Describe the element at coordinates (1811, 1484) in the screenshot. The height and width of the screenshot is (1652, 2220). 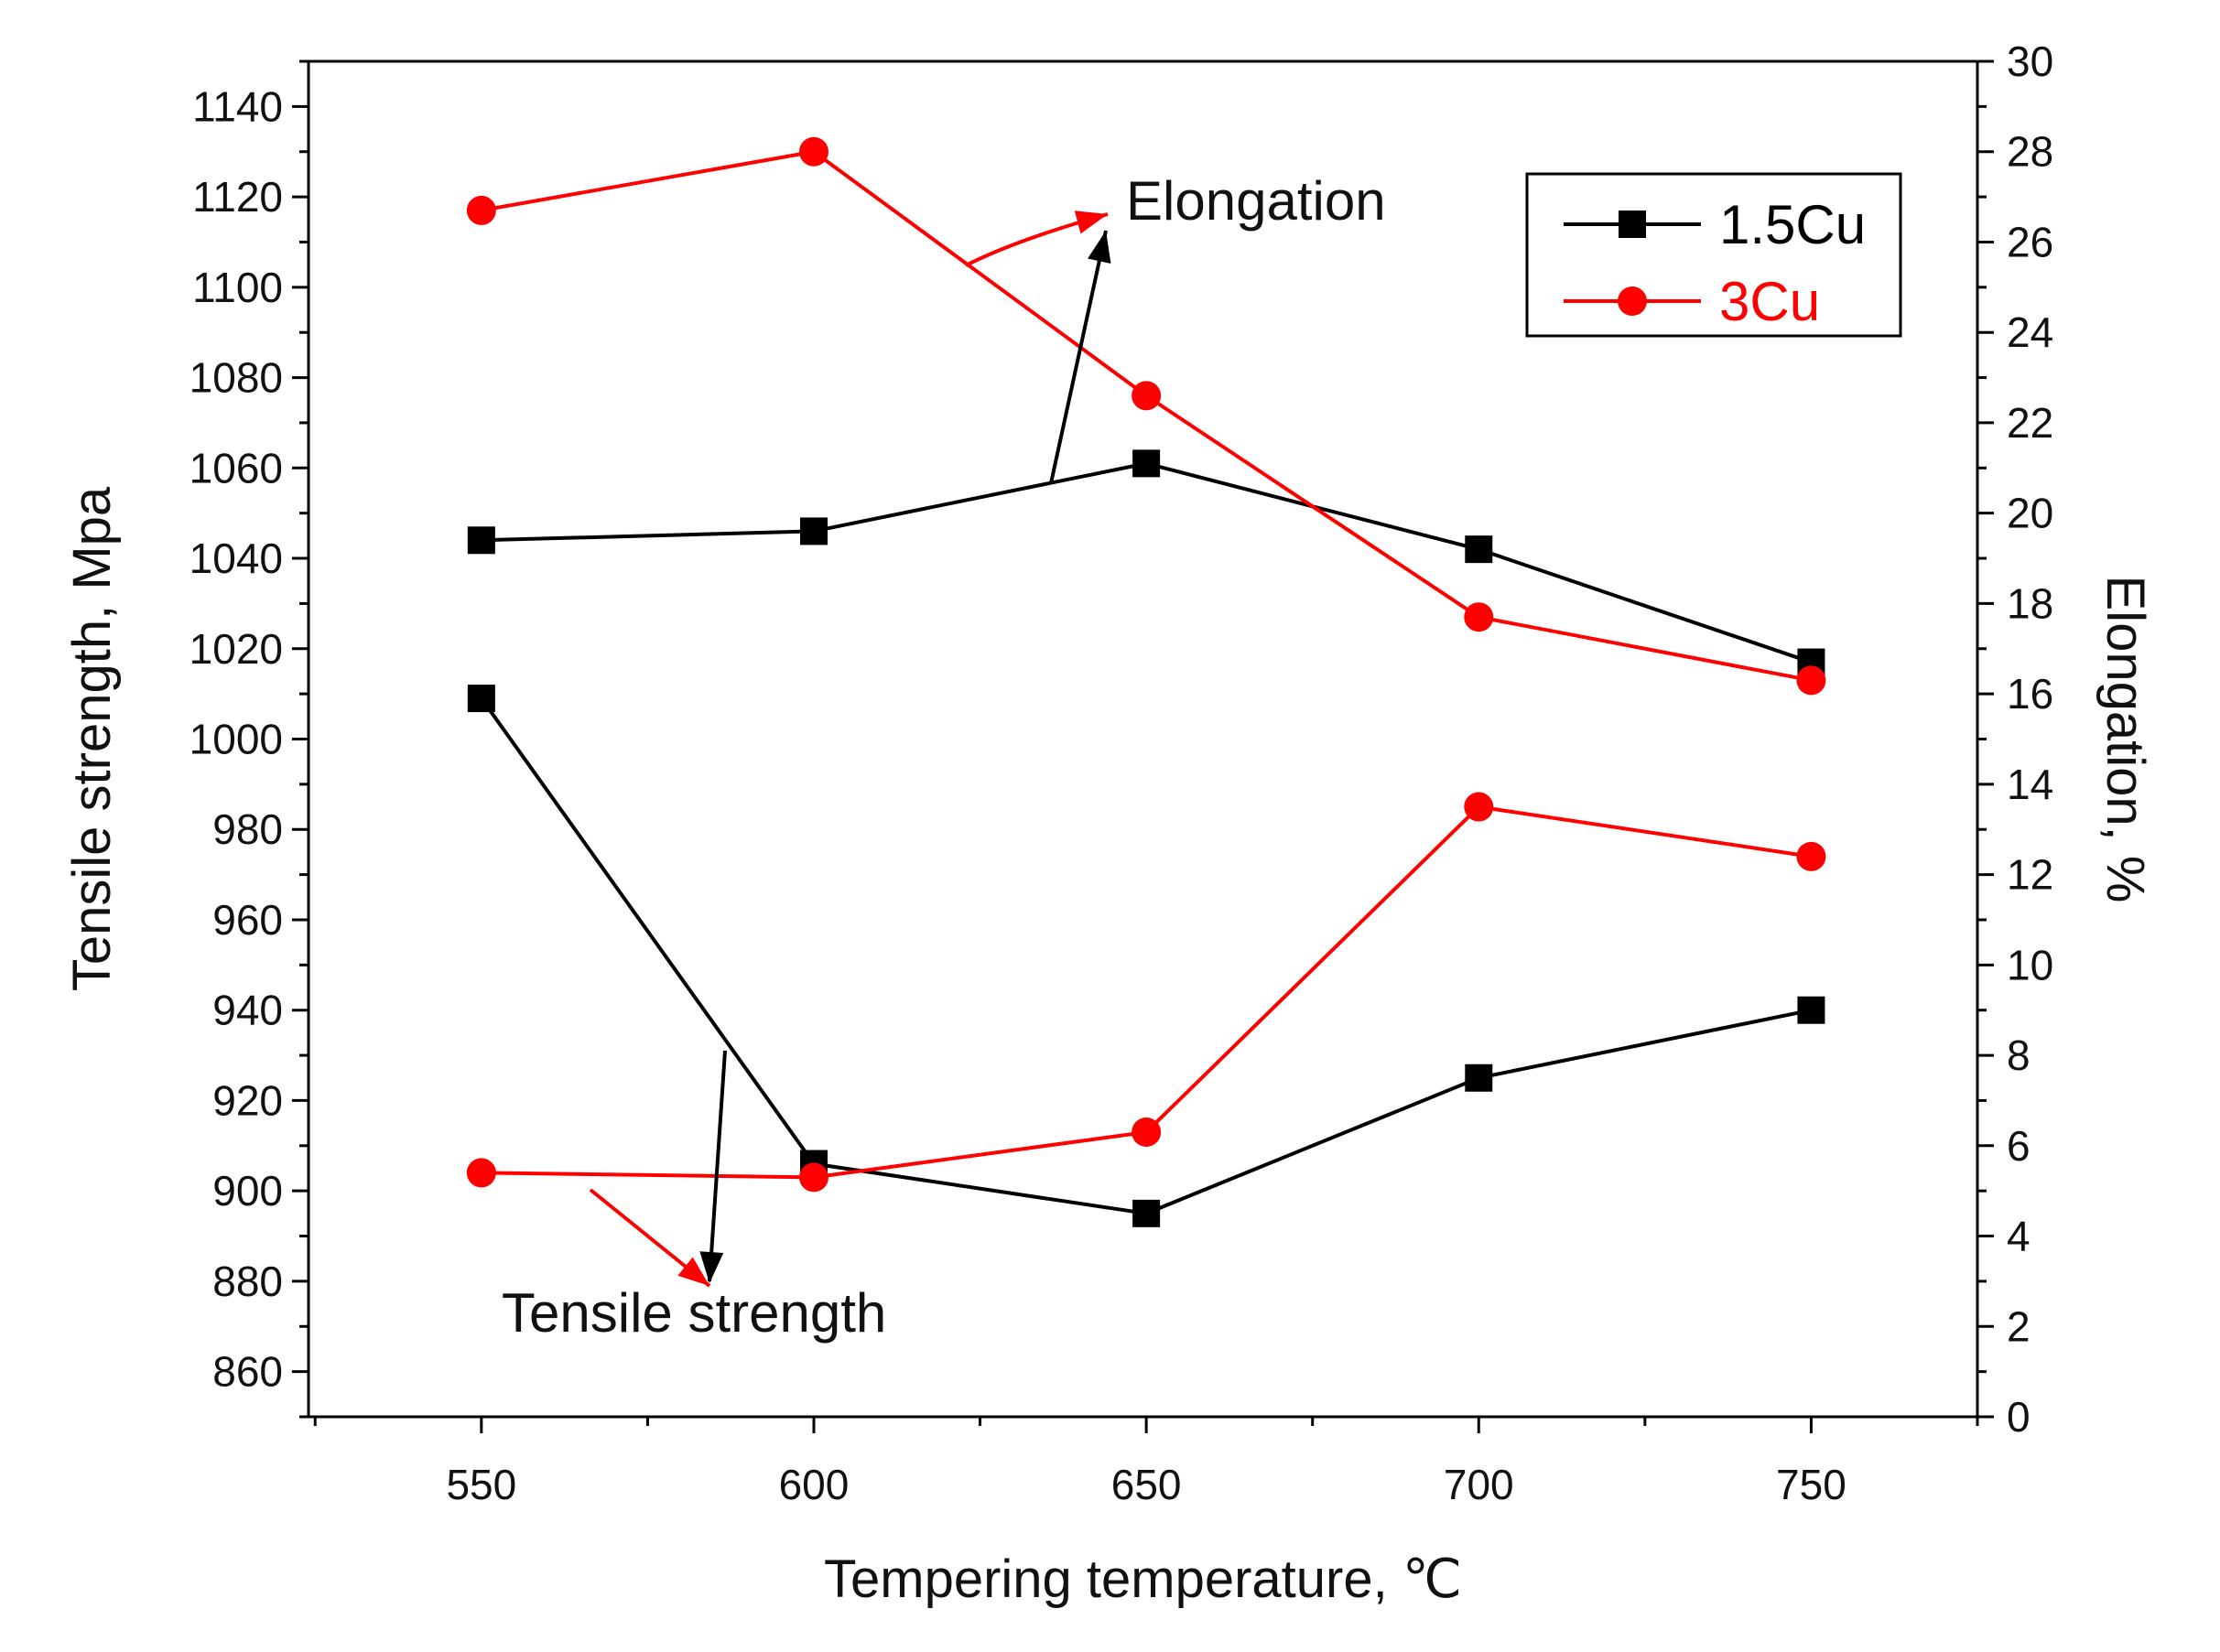
I see `x-tick-label: 750` at that location.